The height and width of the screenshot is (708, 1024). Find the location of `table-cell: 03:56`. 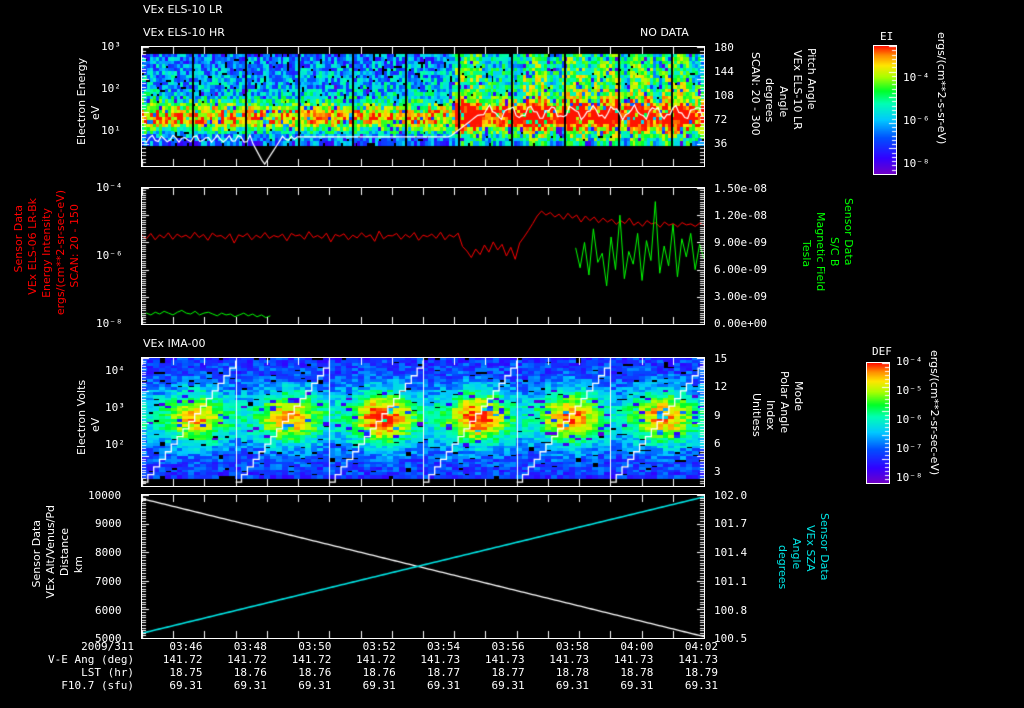

table-cell: 03:56 is located at coordinates (508, 646).